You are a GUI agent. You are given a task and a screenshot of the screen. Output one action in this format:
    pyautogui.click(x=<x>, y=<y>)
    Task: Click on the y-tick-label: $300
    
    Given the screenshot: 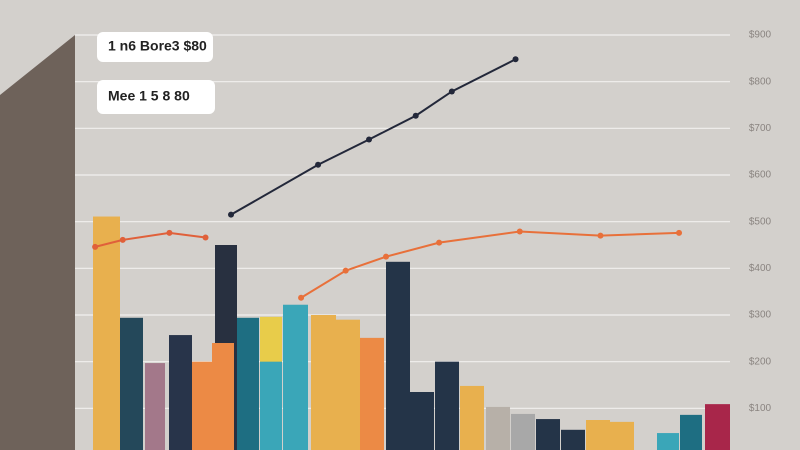 What is the action you would take?
    pyautogui.click(x=760, y=315)
    